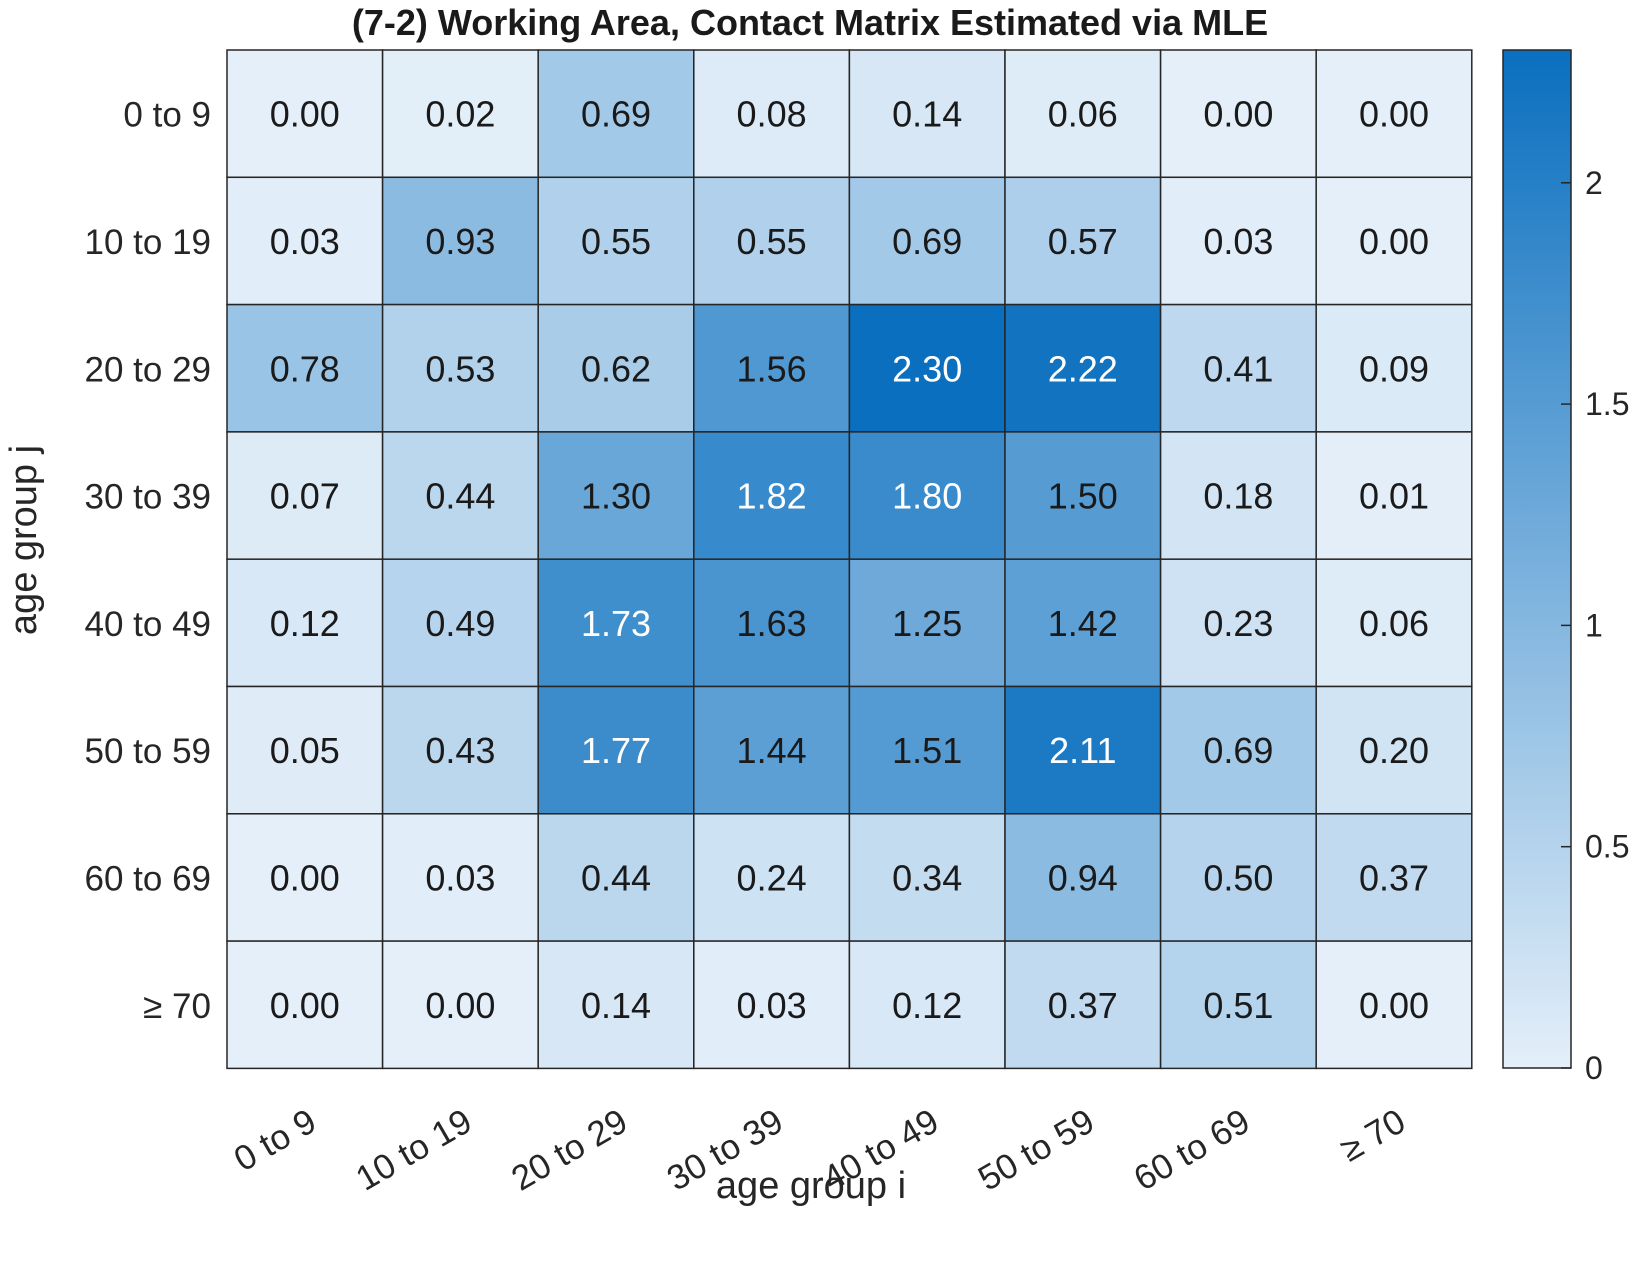  What do you see at coordinates (305, 368) in the screenshot?
I see `cell-value-label: 0.78` at bounding box center [305, 368].